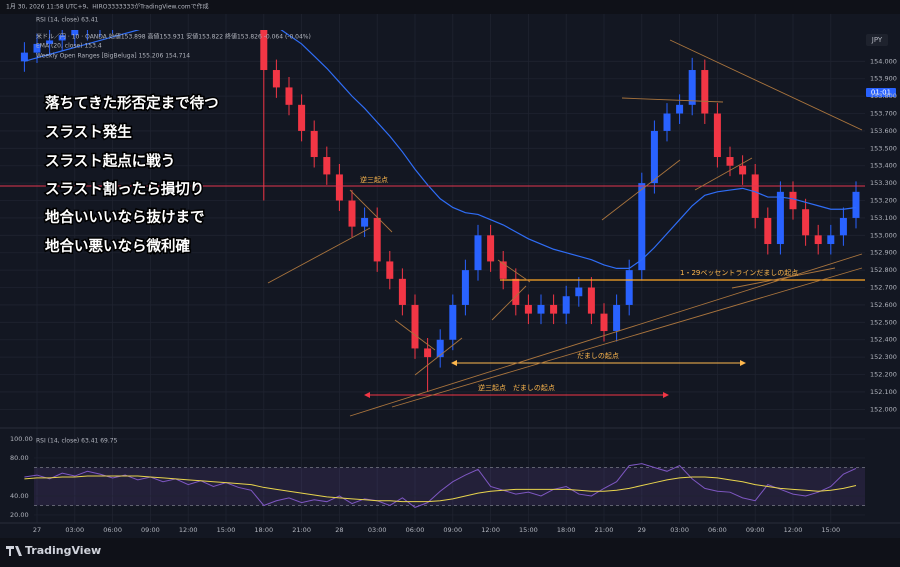 Image resolution: width=900 pixels, height=567 pixels. I want to click on currency: JPY, so click(877, 40).